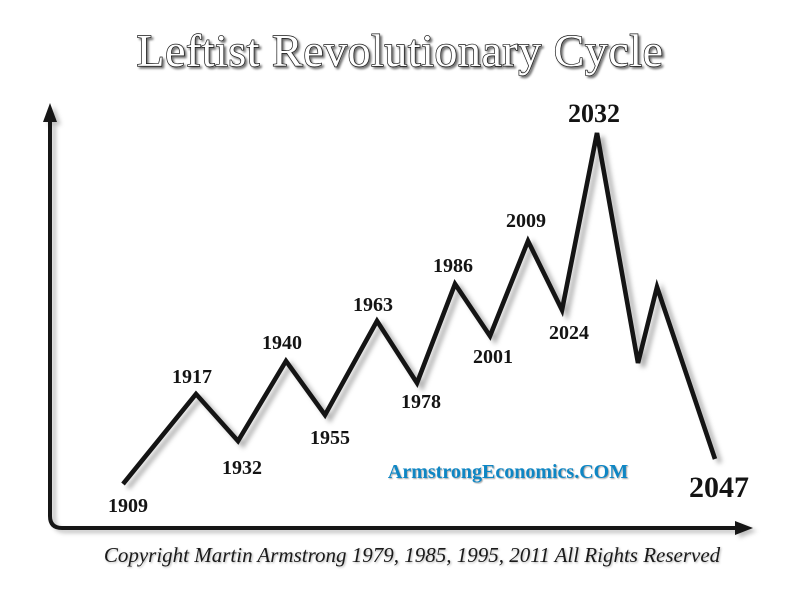 The height and width of the screenshot is (597, 808). Describe the element at coordinates (242, 468) in the screenshot. I see `year-label-1932: 1932` at that location.